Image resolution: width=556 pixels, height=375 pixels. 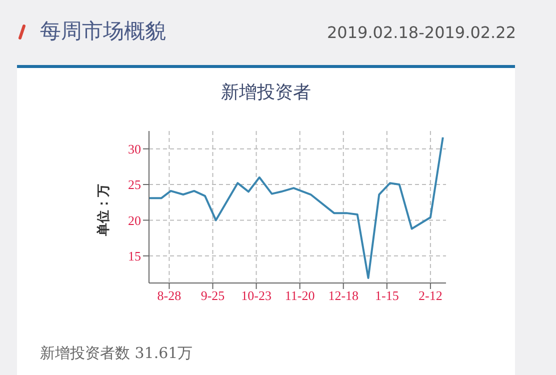 I want to click on x-tick-label: 1-15, so click(x=386, y=296).